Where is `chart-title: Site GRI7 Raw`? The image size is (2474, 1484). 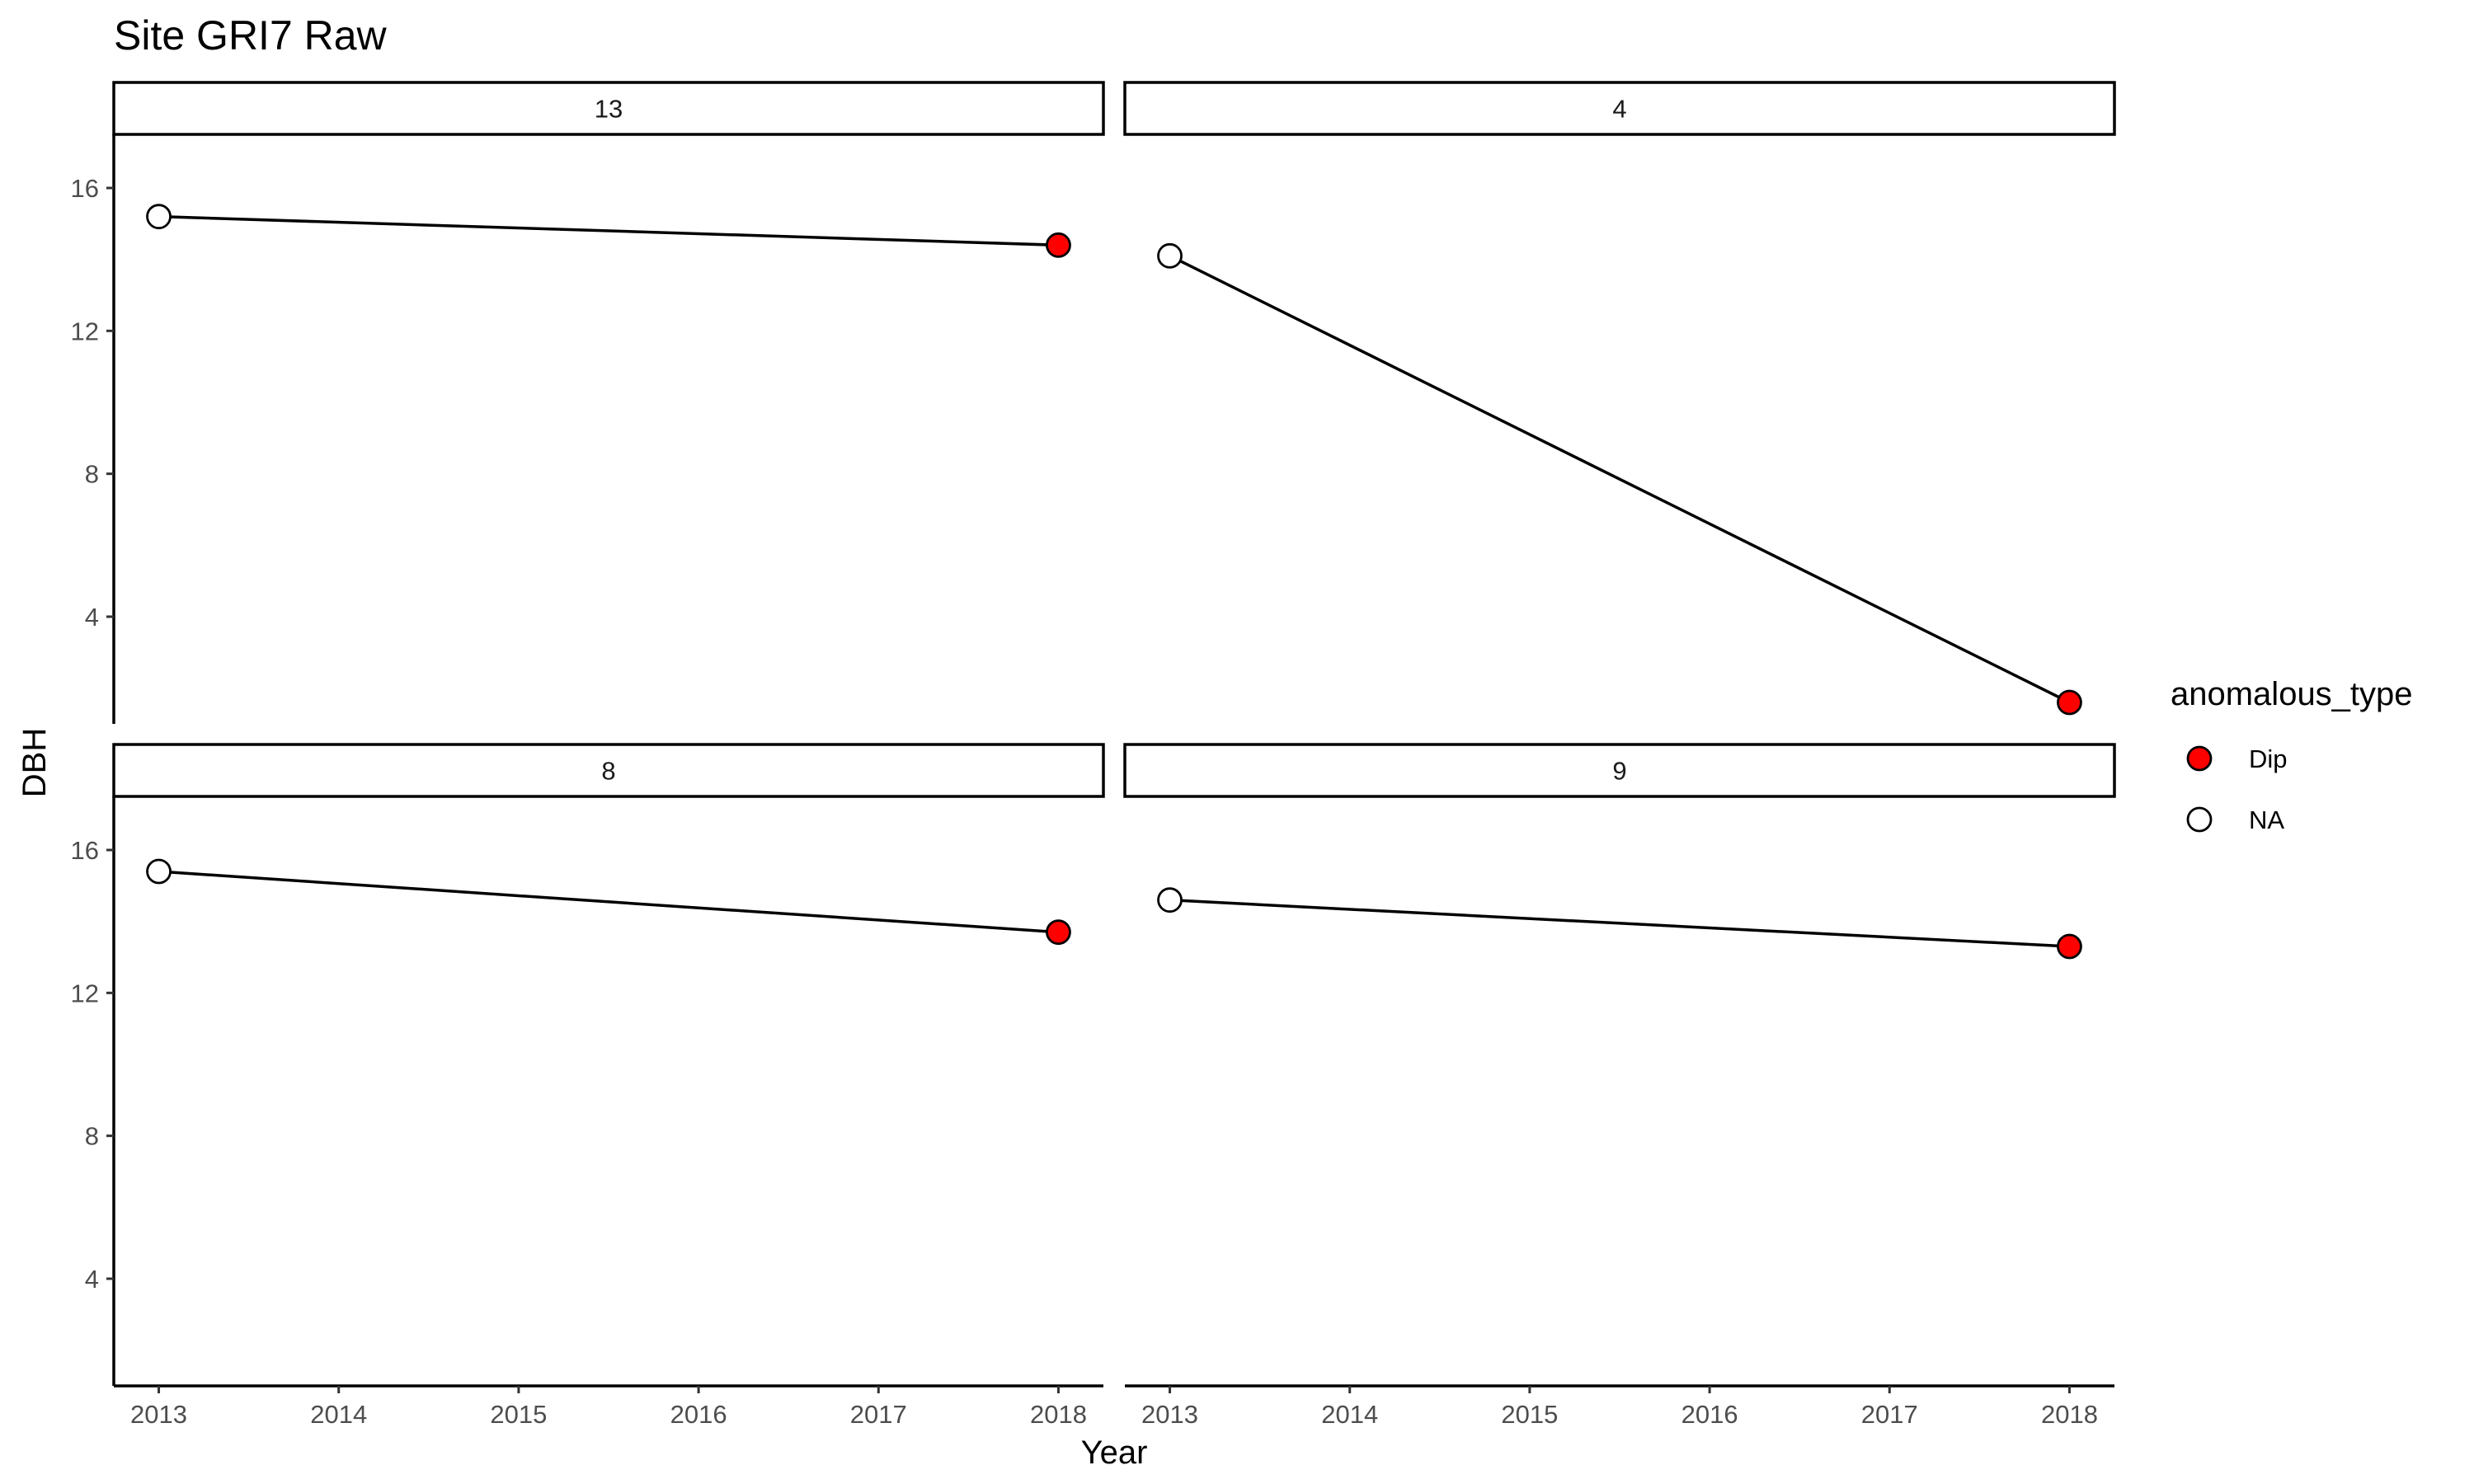 chart-title: Site GRI7 Raw is located at coordinates (251, 35).